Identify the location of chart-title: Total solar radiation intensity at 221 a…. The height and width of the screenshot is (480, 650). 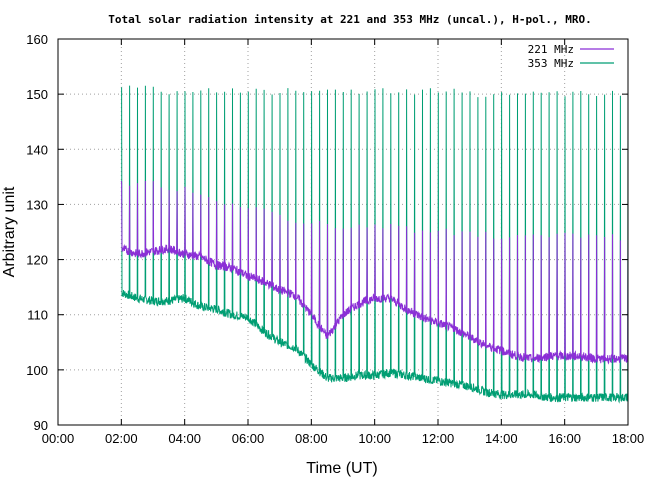
(349, 19).